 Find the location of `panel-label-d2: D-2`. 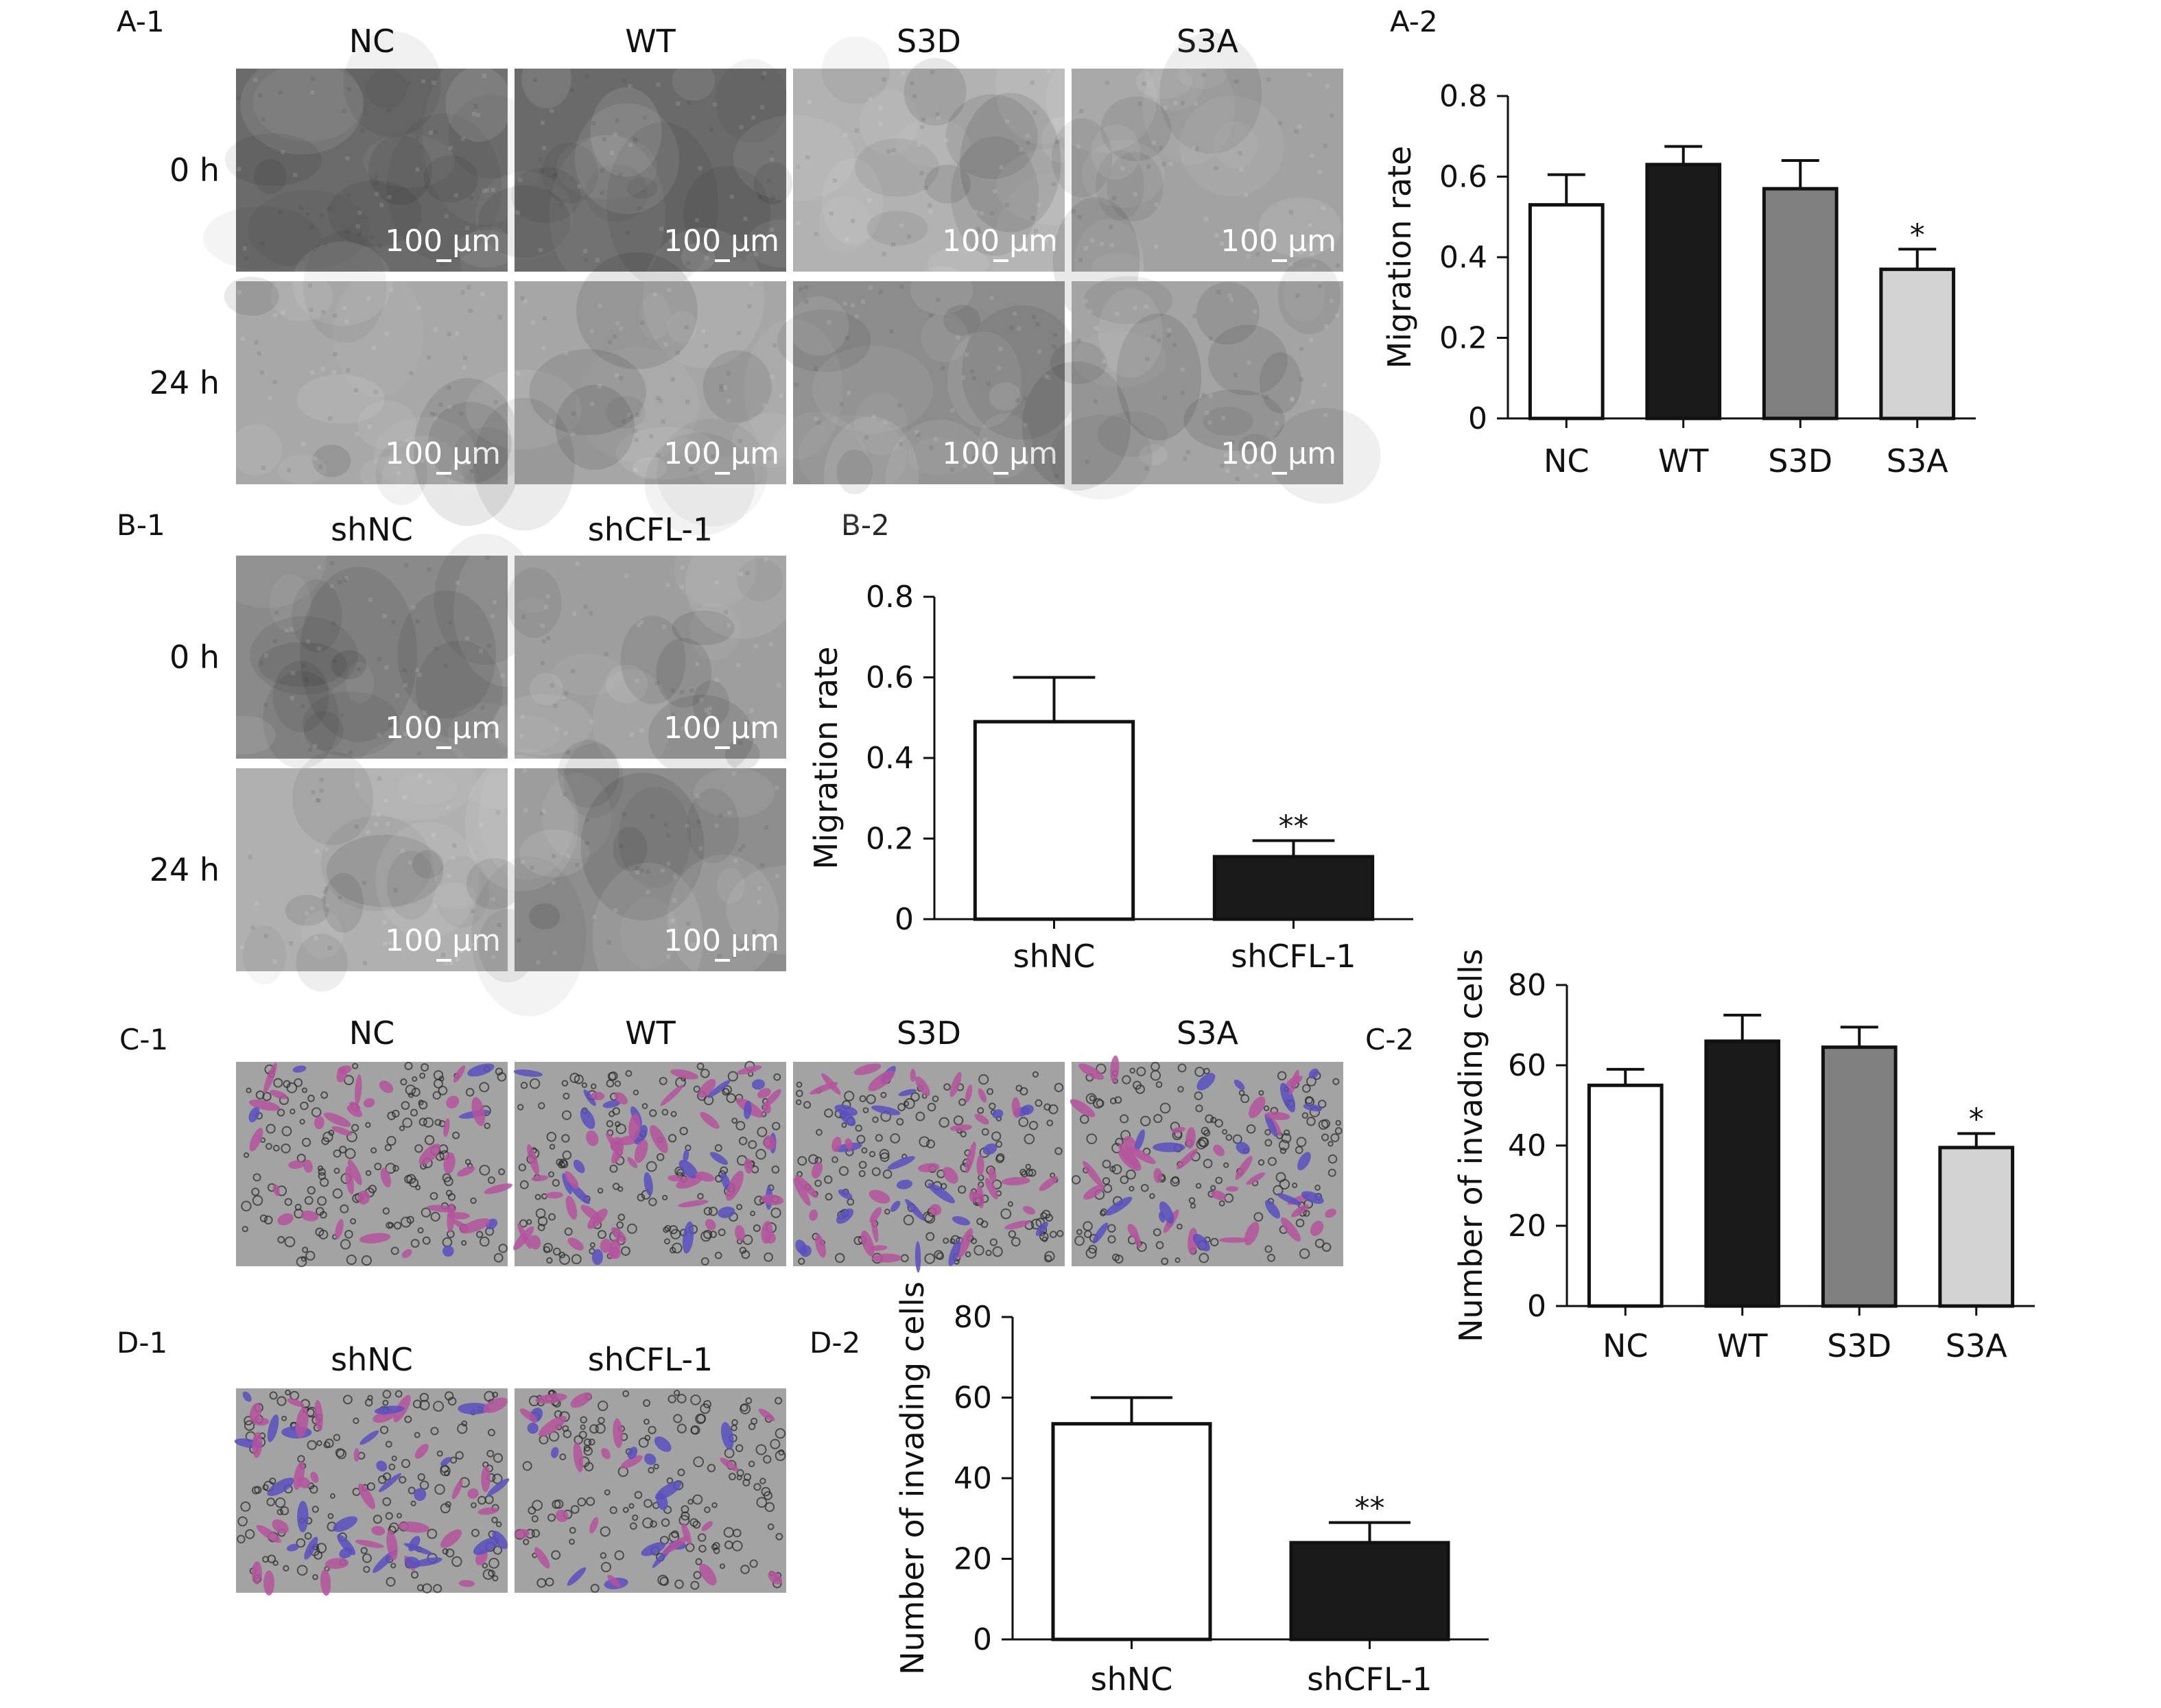

panel-label-d2: D-2 is located at coordinates (835, 1343).